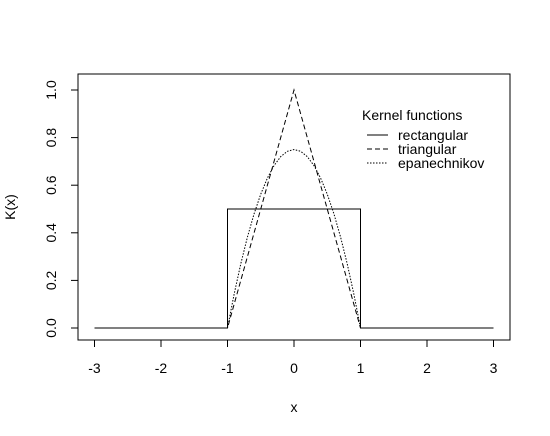 Image resolution: width=550 pixels, height=436 pixels. Describe the element at coordinates (227, 368) in the screenshot. I see `x-tick-label: -1` at that location.